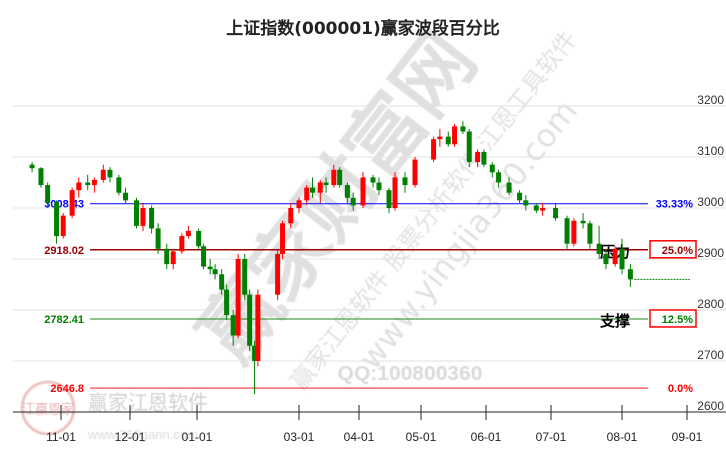 The width and height of the screenshot is (726, 450). I want to click on x-tick-label: 04-01, so click(359, 437).